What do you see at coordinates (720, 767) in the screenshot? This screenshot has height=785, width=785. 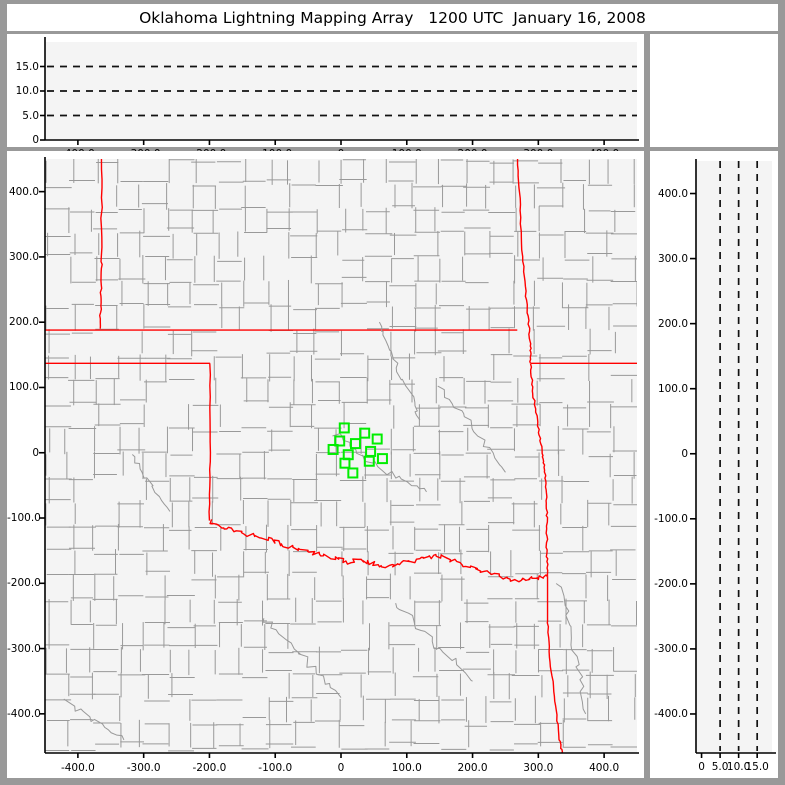 I see `x-tick-label: 5.0` at bounding box center [720, 767].